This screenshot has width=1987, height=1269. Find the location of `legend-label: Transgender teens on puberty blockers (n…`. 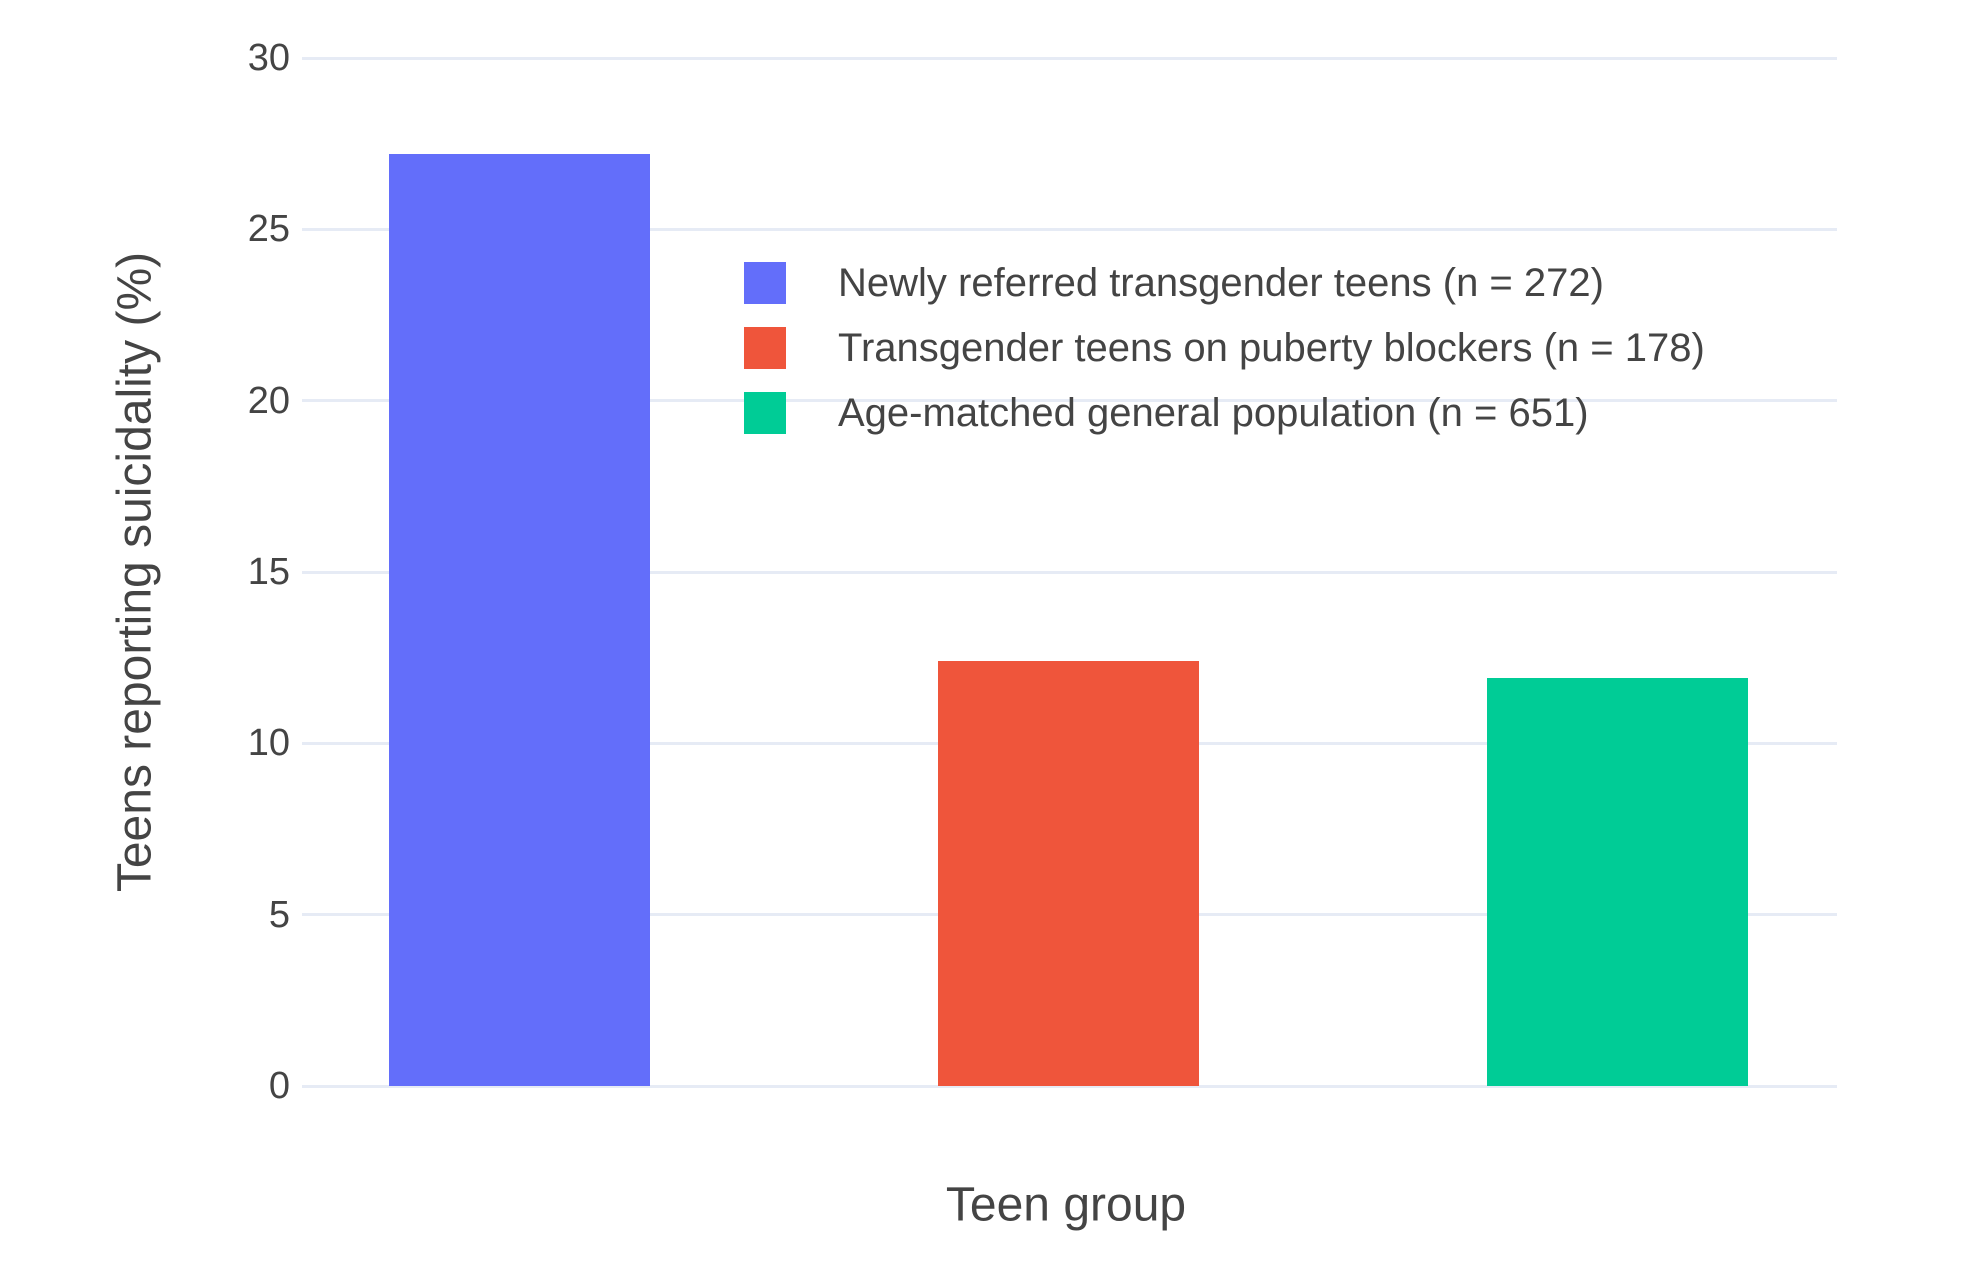

legend-label: Transgender teens on puberty blockers (n… is located at coordinates (1271, 348).